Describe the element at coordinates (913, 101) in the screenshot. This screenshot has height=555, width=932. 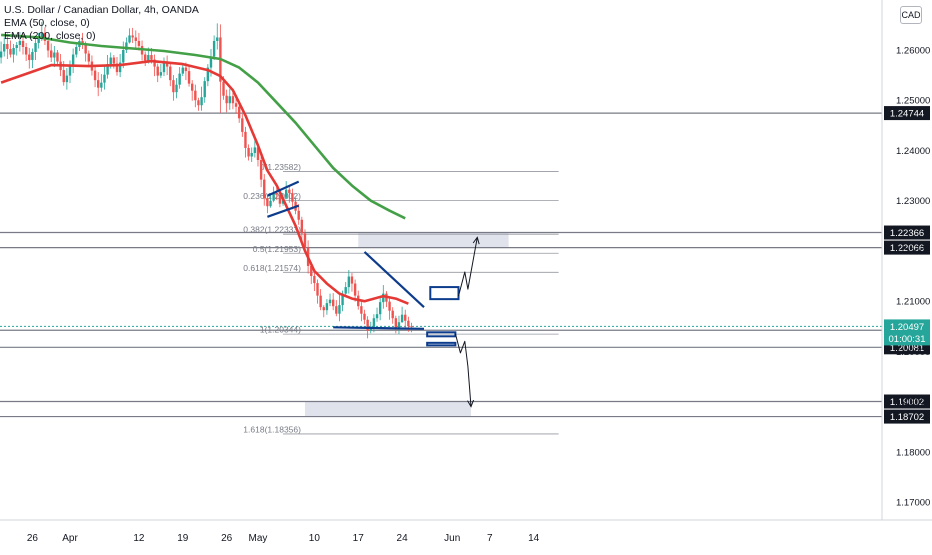
I see `y-tick-label: 1.25000` at that location.